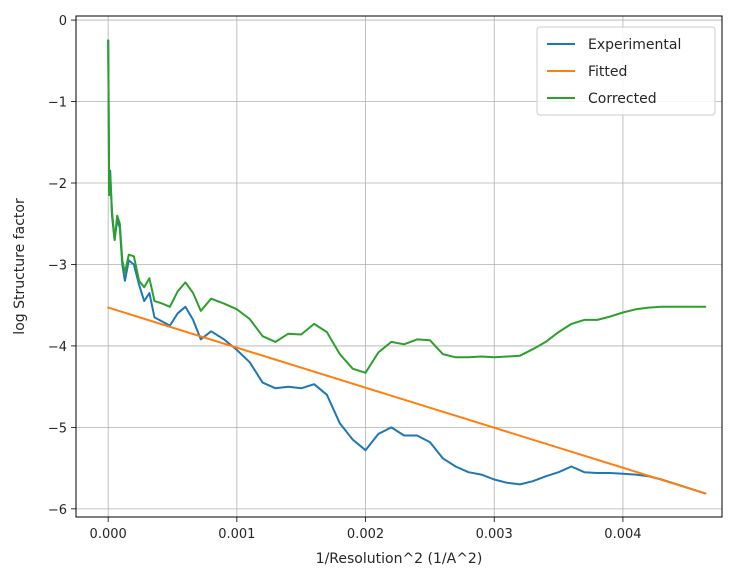 This screenshot has height=571, width=736. What do you see at coordinates (399, 559) in the screenshot?
I see `x-axis-label: 1/Resolution^2 (1/A^2)` at bounding box center [399, 559].